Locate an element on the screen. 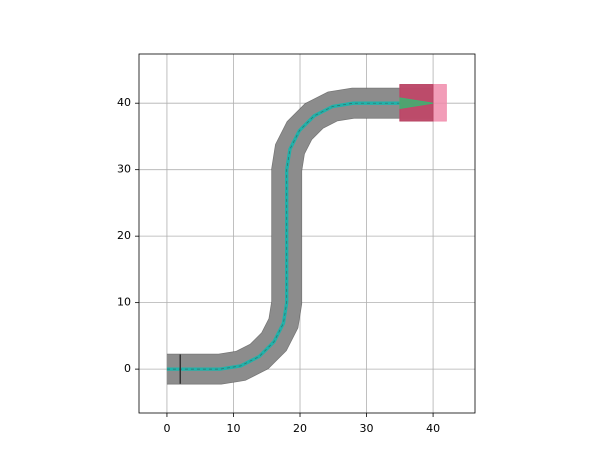 The image size is (614, 460). x-tick-label: 20 is located at coordinates (300, 428).